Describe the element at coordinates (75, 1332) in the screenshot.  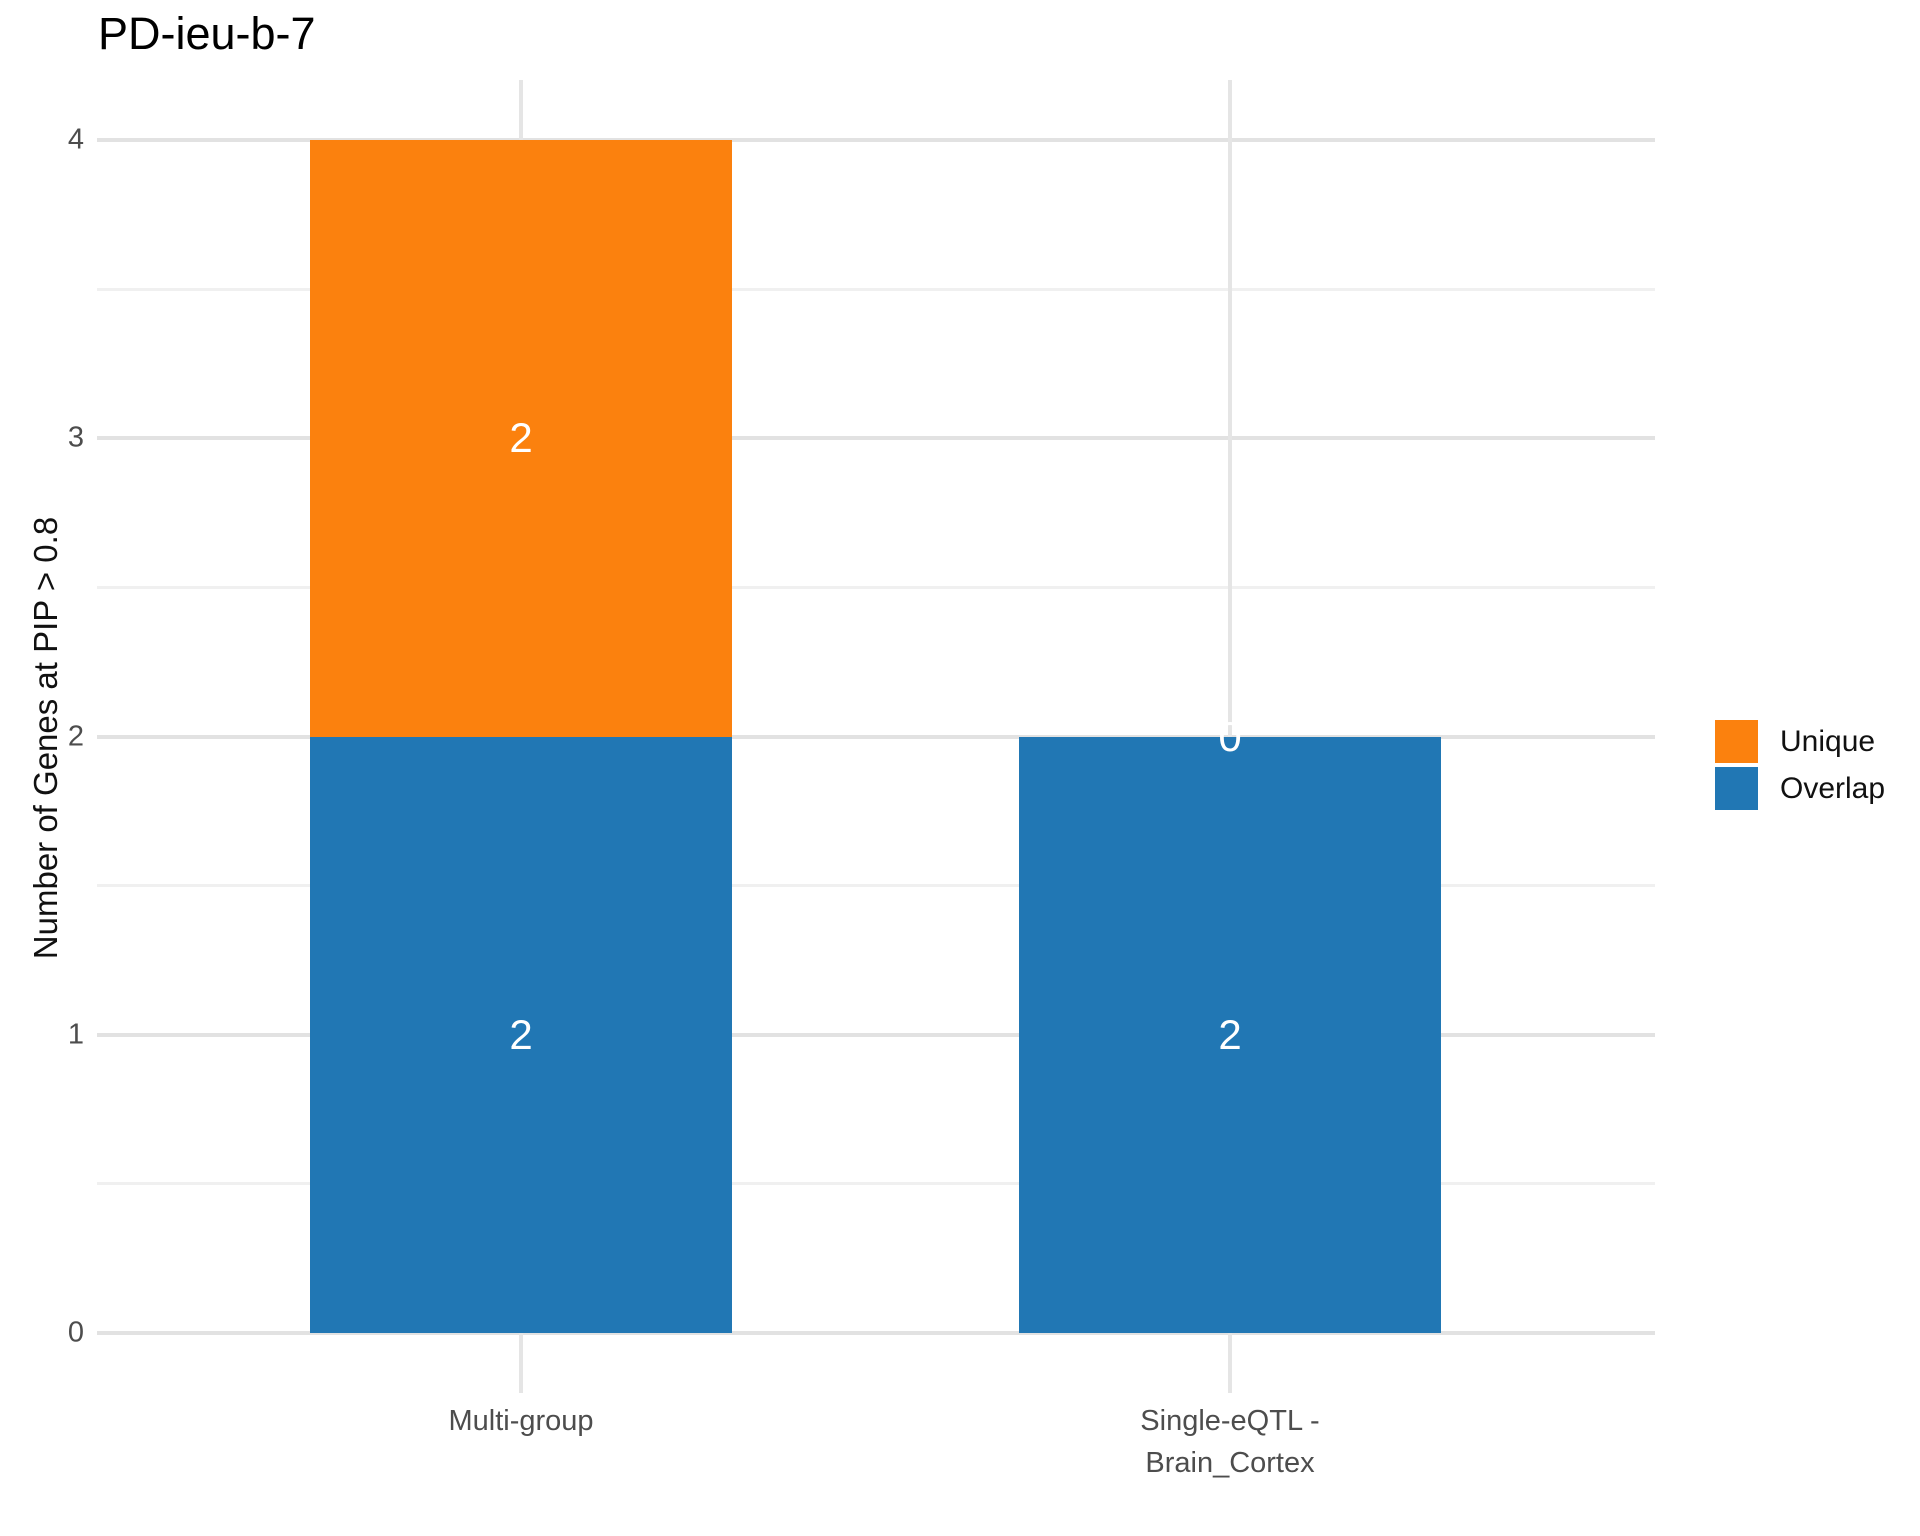
I see `y-tick-label: 0` at that location.